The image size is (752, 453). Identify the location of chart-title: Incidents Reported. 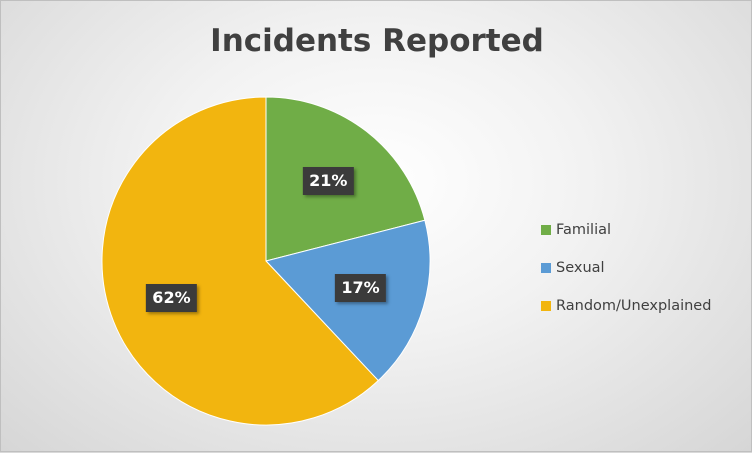
(377, 41).